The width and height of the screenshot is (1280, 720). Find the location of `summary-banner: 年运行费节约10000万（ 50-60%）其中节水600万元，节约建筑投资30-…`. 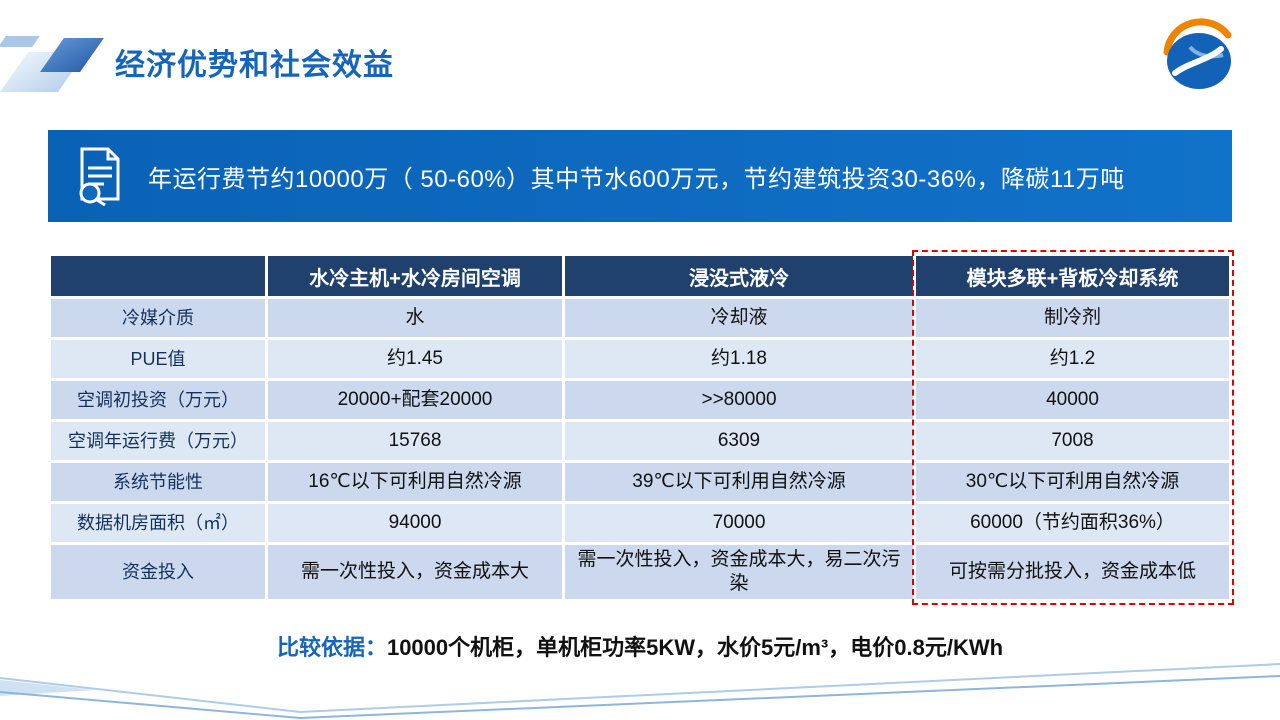

summary-banner: 年运行费节约10000万（ 50-60%）其中节水600万元，节约建筑投资30-… is located at coordinates (640, 176).